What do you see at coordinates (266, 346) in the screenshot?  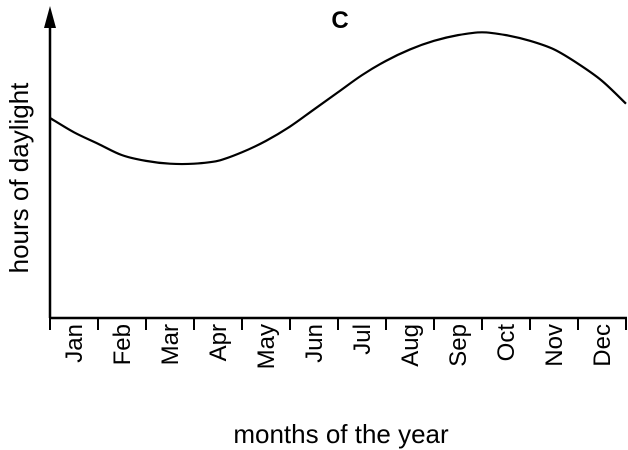 I see `x-tick-label: May` at bounding box center [266, 346].